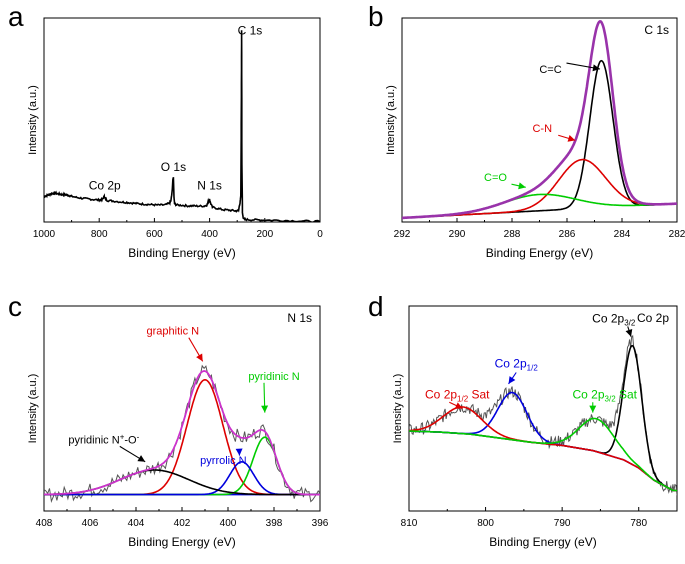  What do you see at coordinates (550, 70) in the screenshot?
I see `peak-label: C=C` at bounding box center [550, 70].